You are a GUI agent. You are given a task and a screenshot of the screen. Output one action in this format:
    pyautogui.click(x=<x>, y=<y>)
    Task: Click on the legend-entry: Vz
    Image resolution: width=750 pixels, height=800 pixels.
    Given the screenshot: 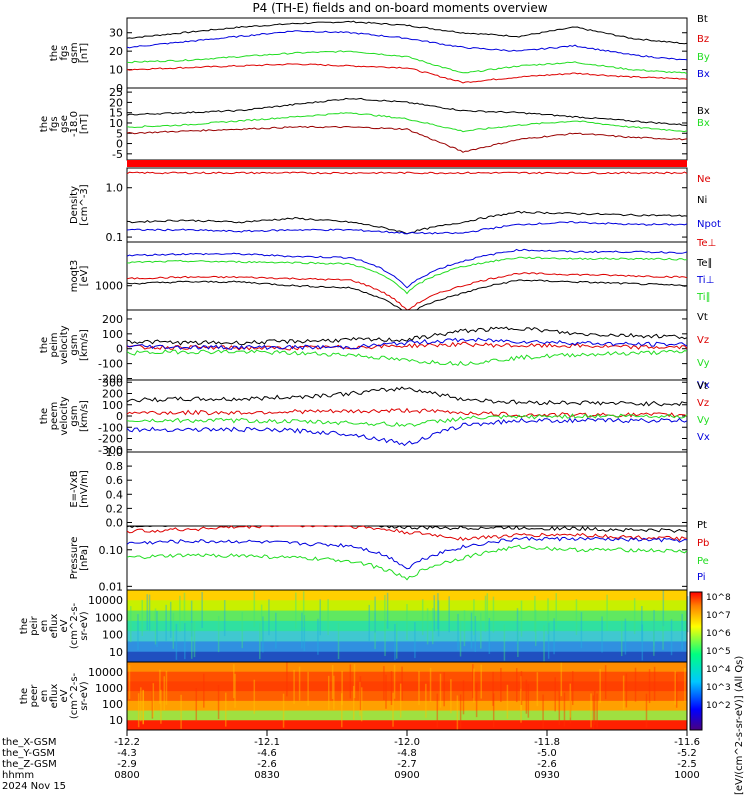 What is the action you would take?
    pyautogui.click(x=703, y=403)
    